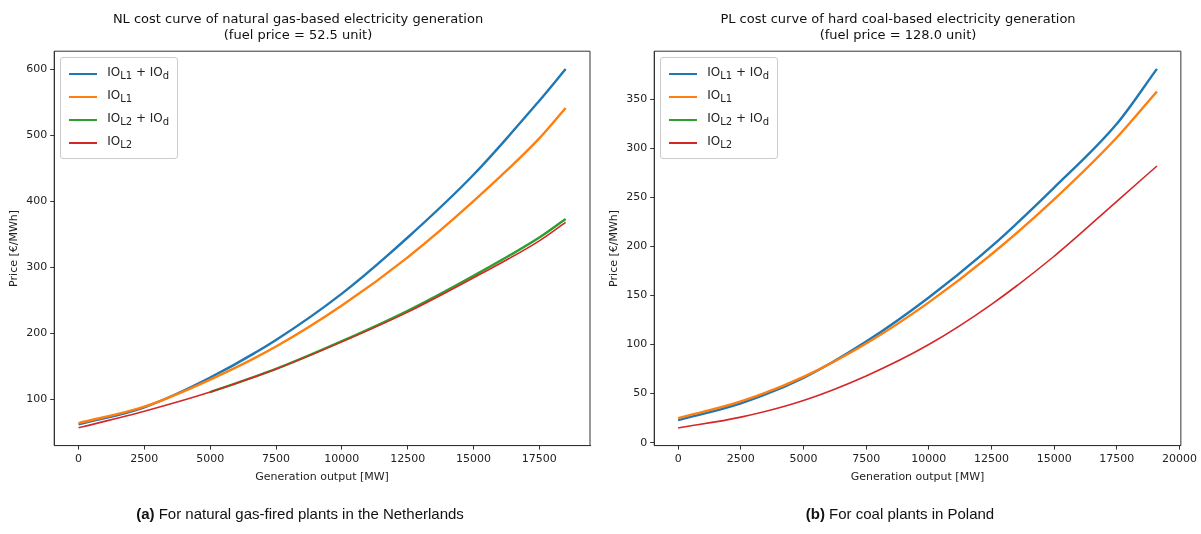 The width and height of the screenshot is (1201, 534). What do you see at coordinates (644, 442) in the screenshot?
I see `y-tick-label: 0` at bounding box center [644, 442].